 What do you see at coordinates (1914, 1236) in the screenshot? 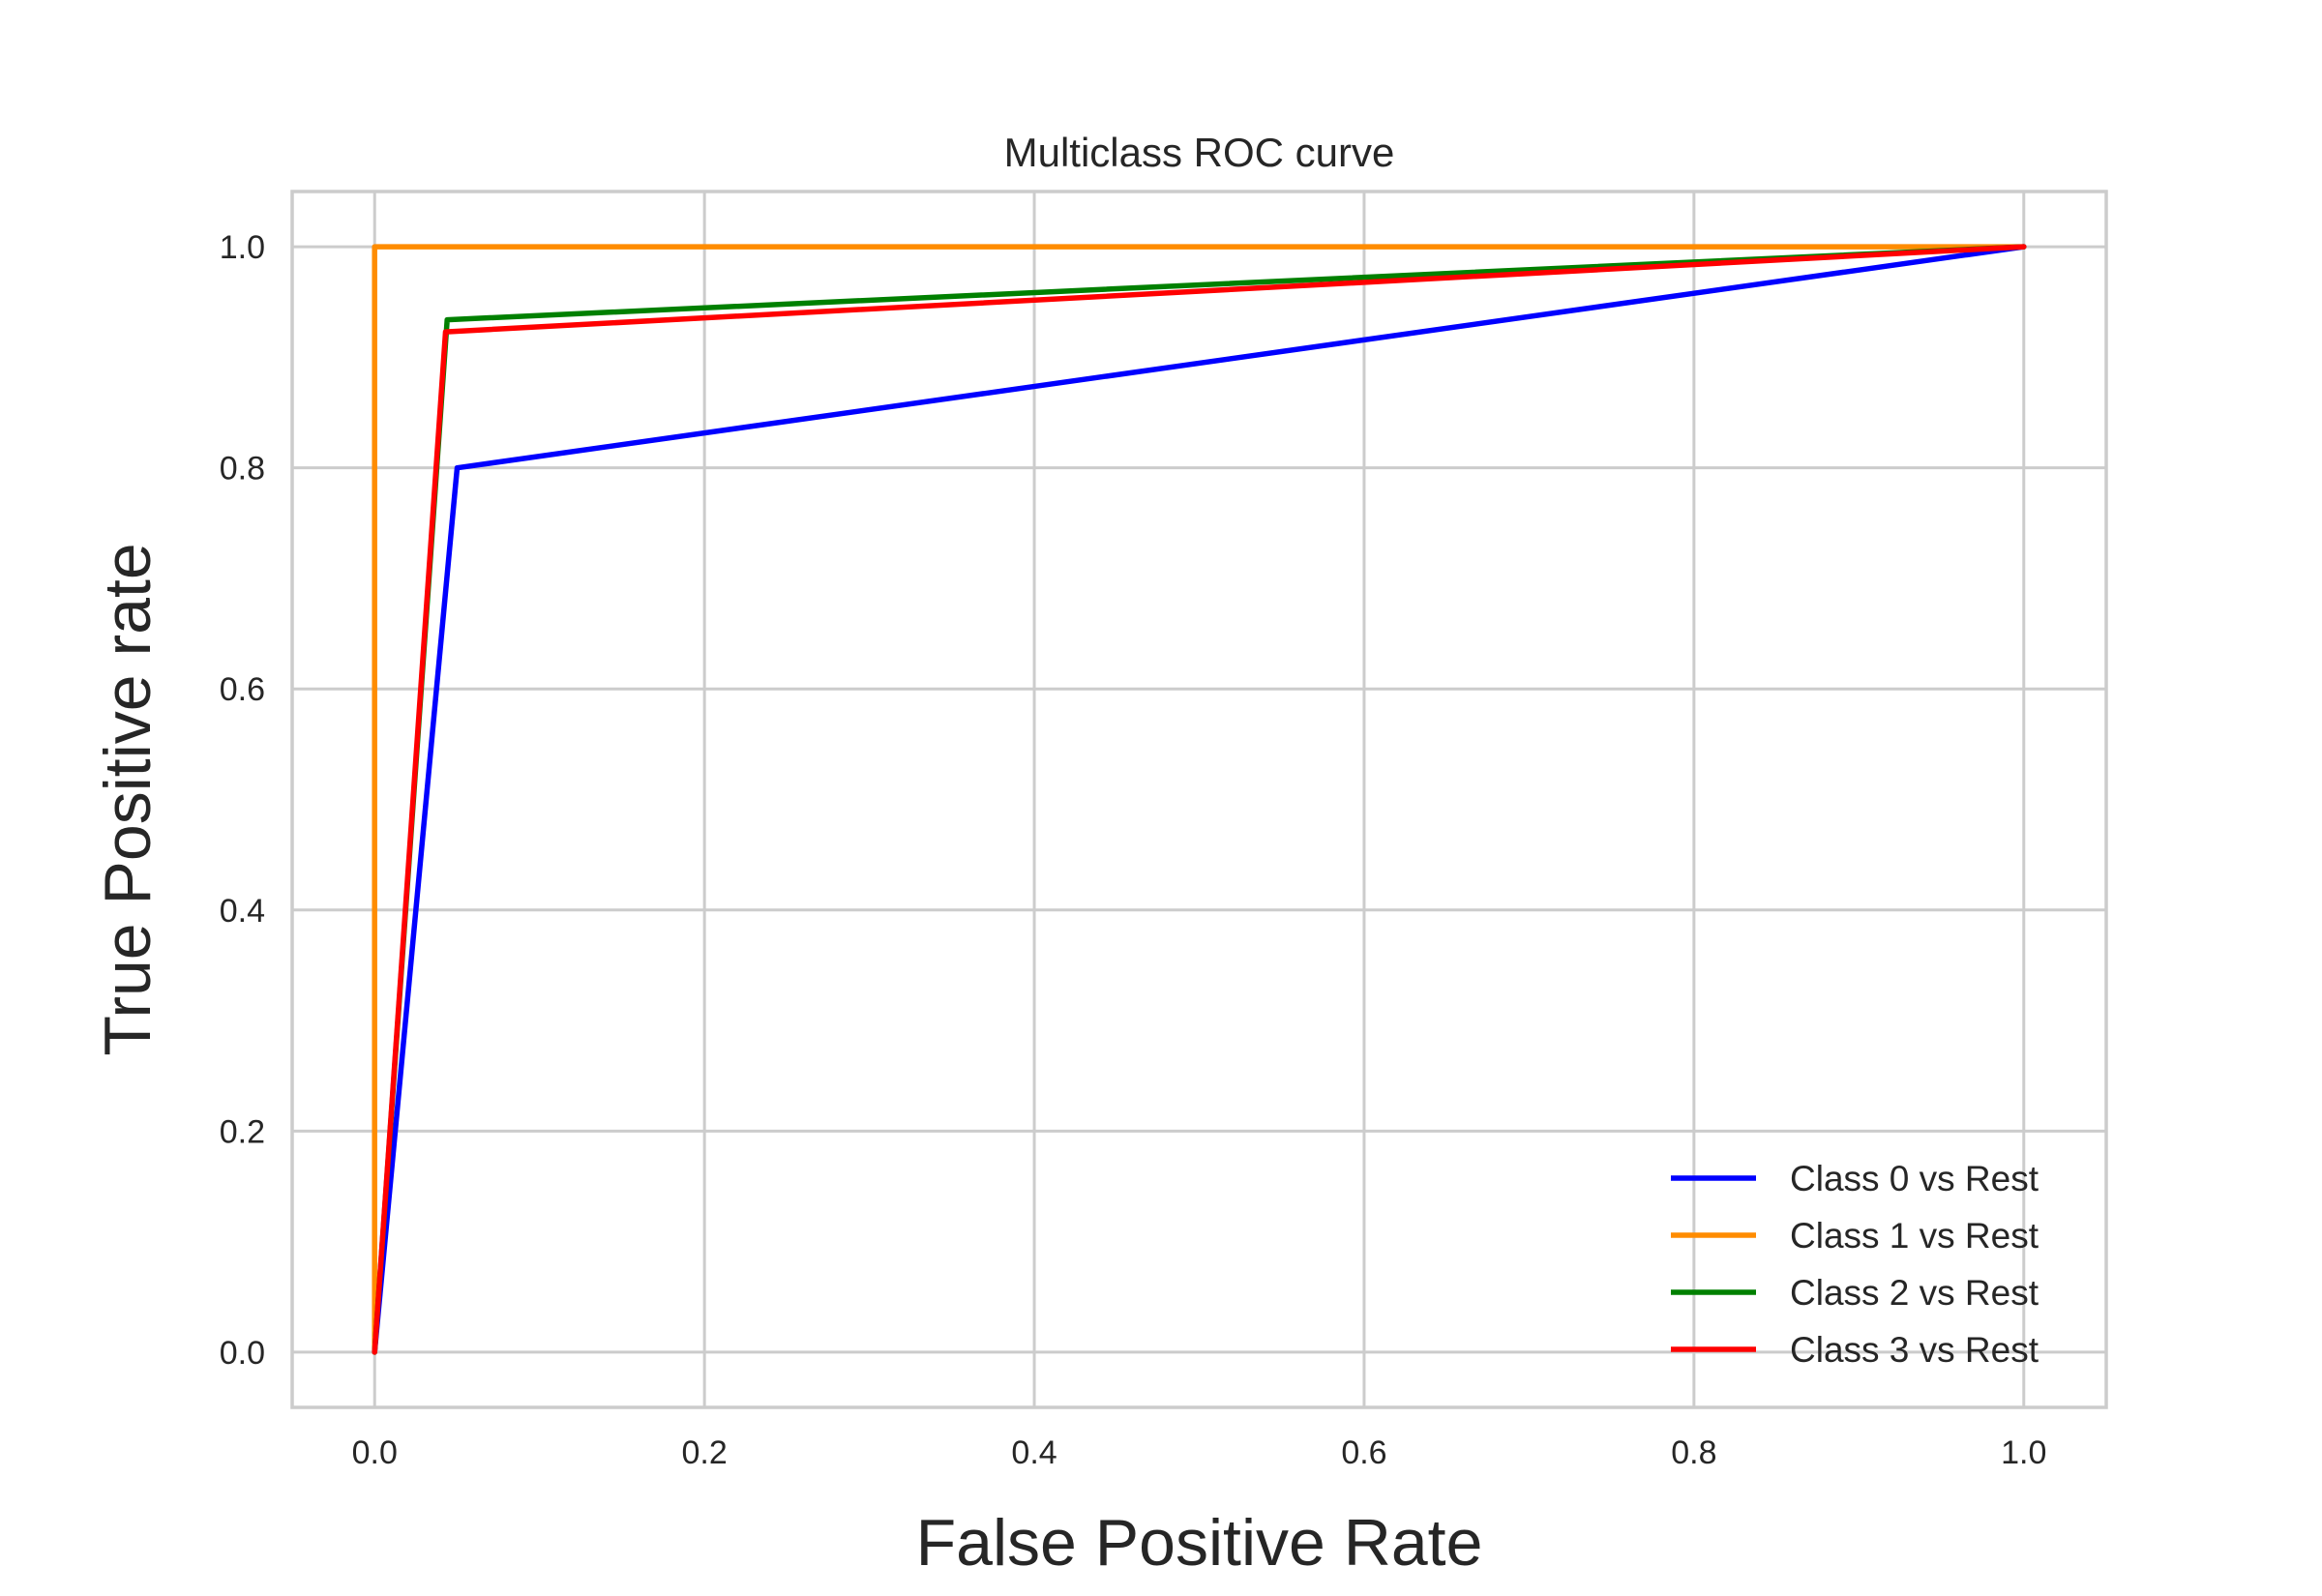
I see `legend-label: Class 1 vs Rest` at bounding box center [1914, 1236].